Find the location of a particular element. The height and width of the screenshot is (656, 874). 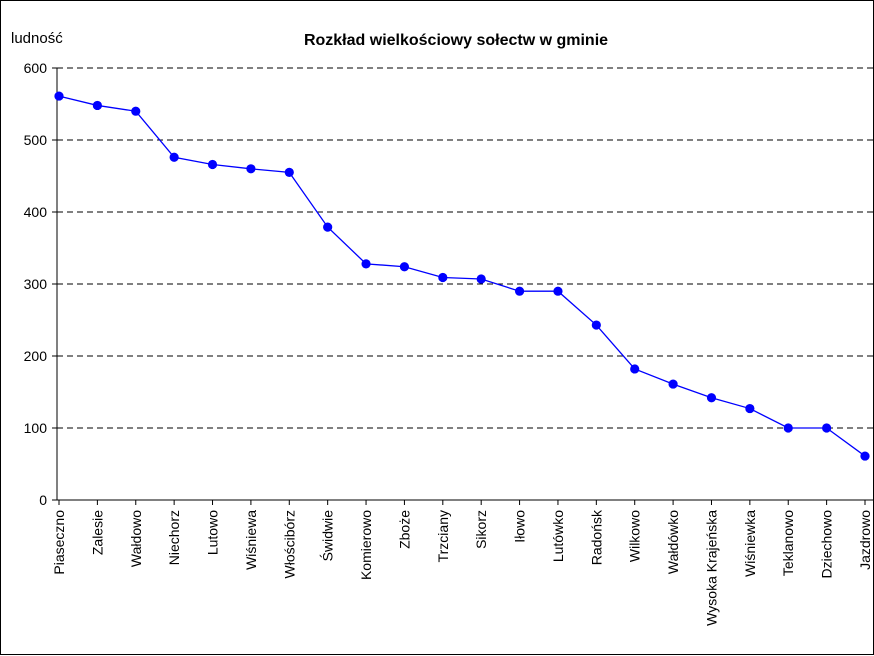

x-category-label-21: Jazdrowo is located at coordinates (865, 540).